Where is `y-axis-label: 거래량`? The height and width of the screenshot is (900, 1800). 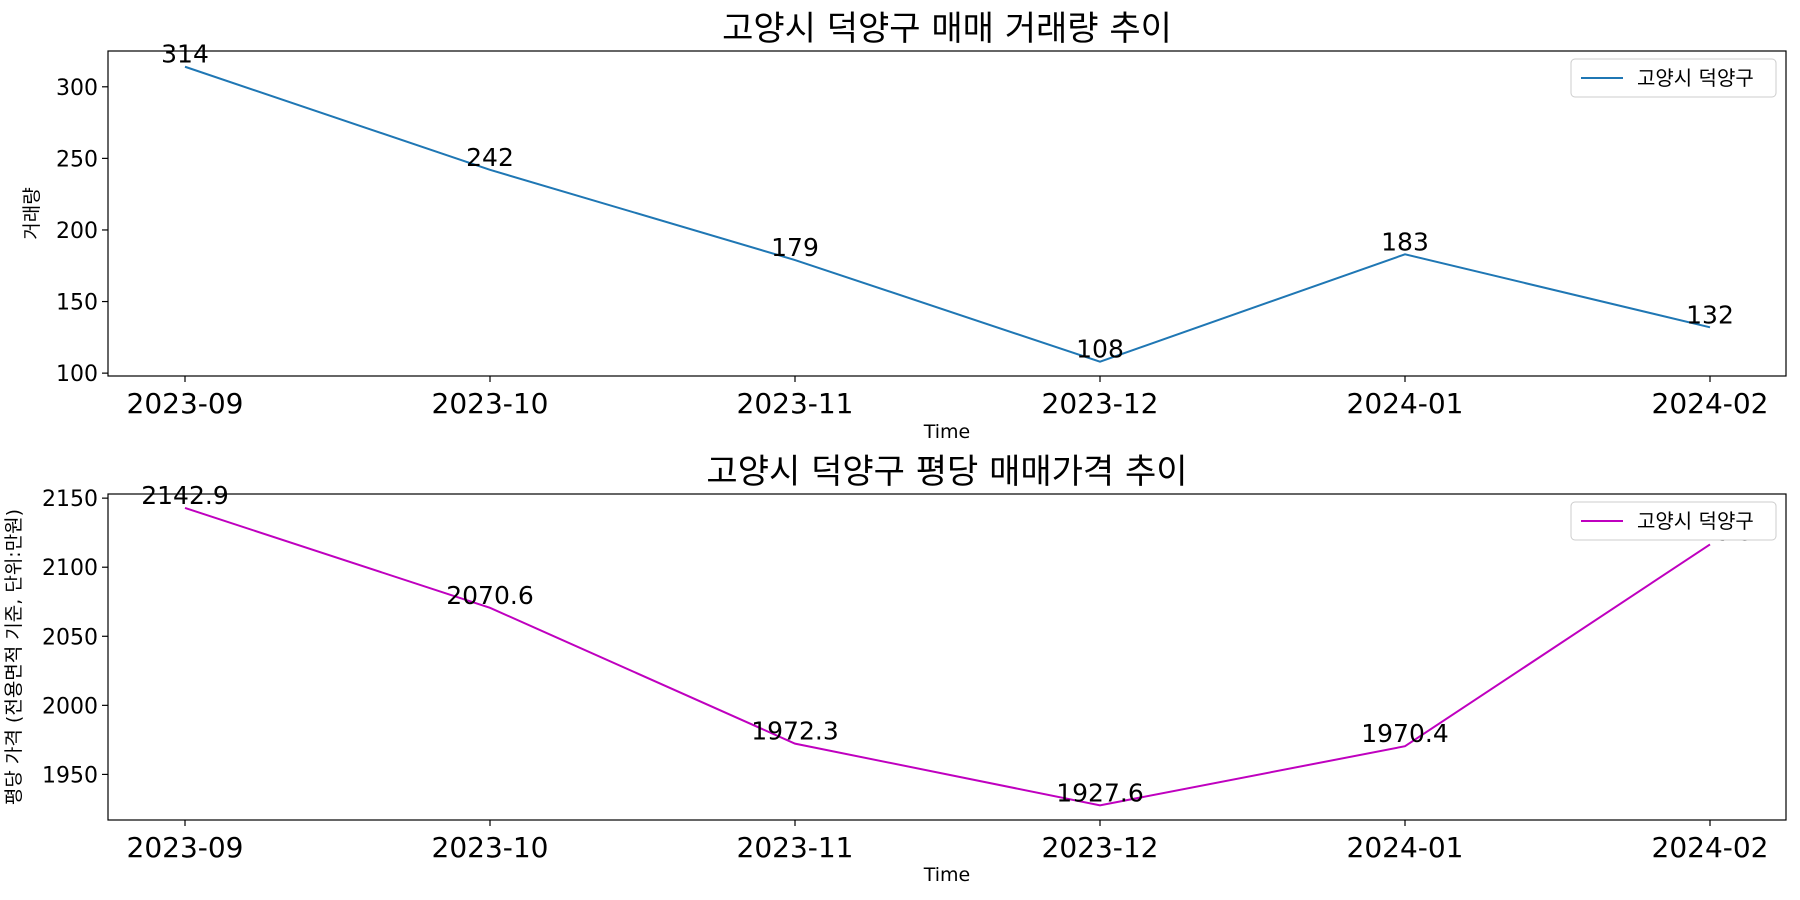
y-axis-label: 거래량 is located at coordinates (32, 213).